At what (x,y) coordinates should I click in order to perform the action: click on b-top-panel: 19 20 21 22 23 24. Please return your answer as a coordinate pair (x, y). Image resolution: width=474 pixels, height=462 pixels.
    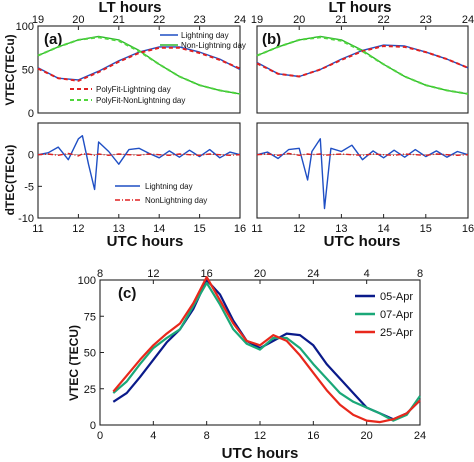
    Looking at the image, I should click on (362, 64).